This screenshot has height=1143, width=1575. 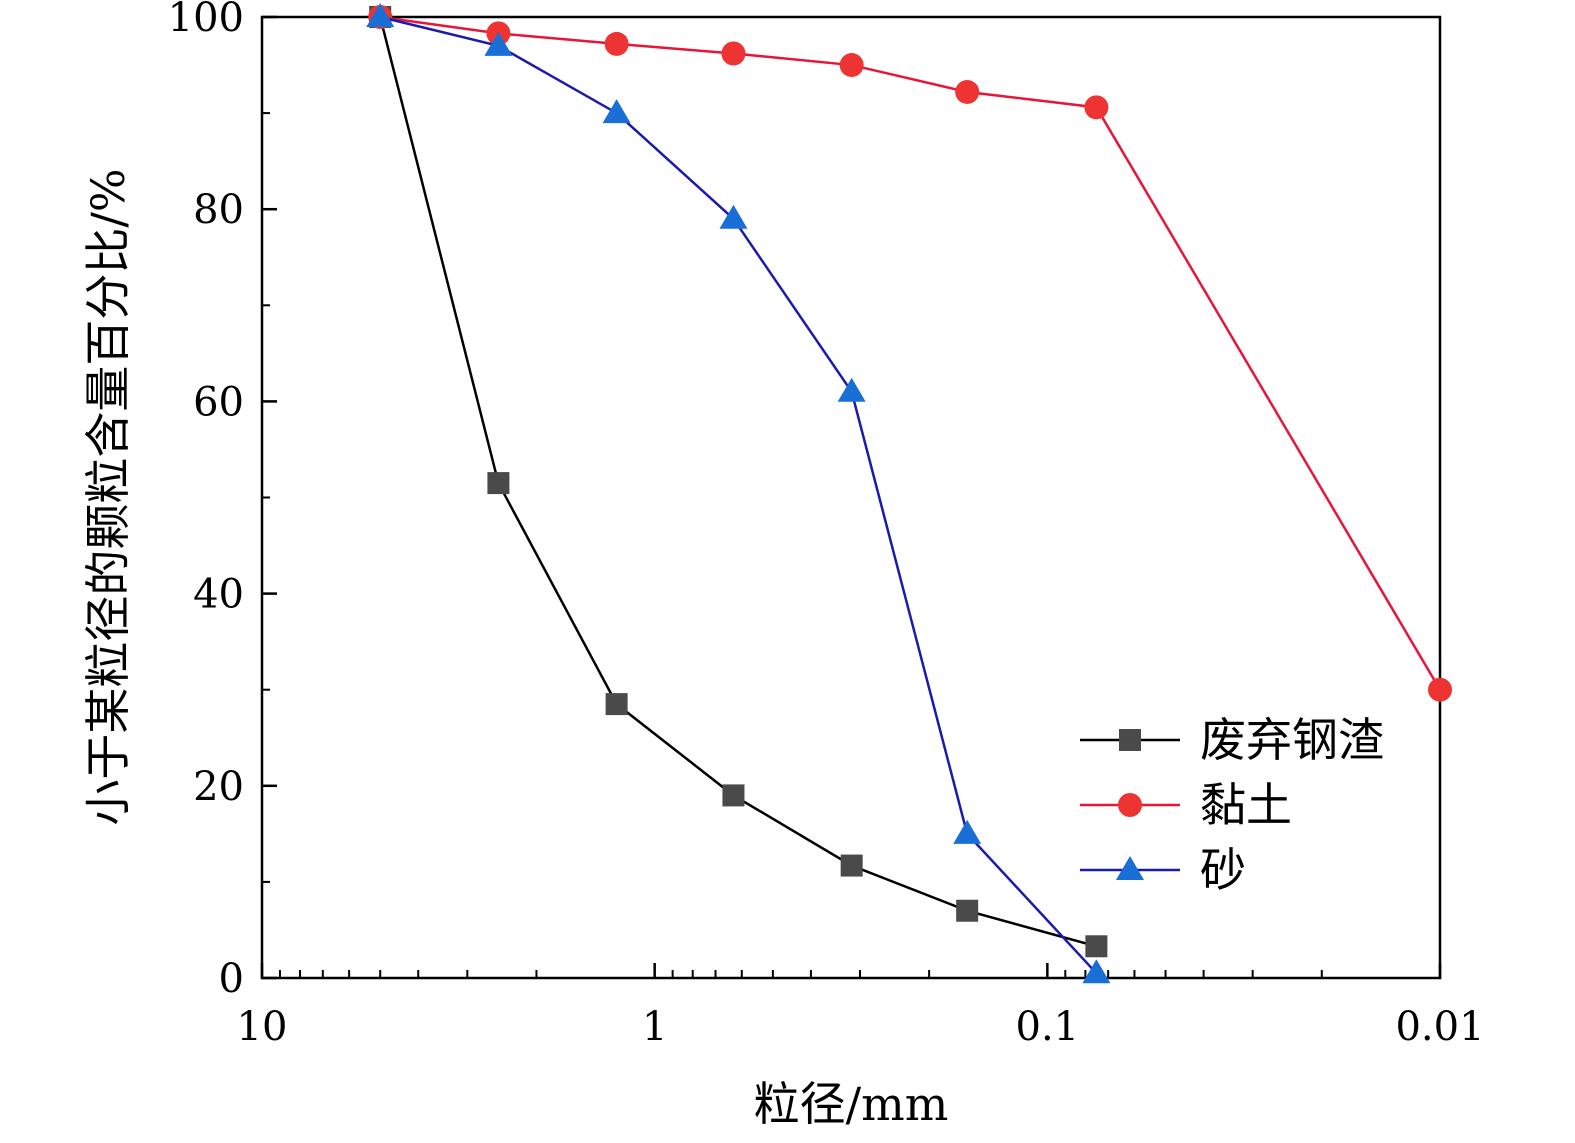 What do you see at coordinates (1223, 870) in the screenshot?
I see `legend-label: 砂` at bounding box center [1223, 870].